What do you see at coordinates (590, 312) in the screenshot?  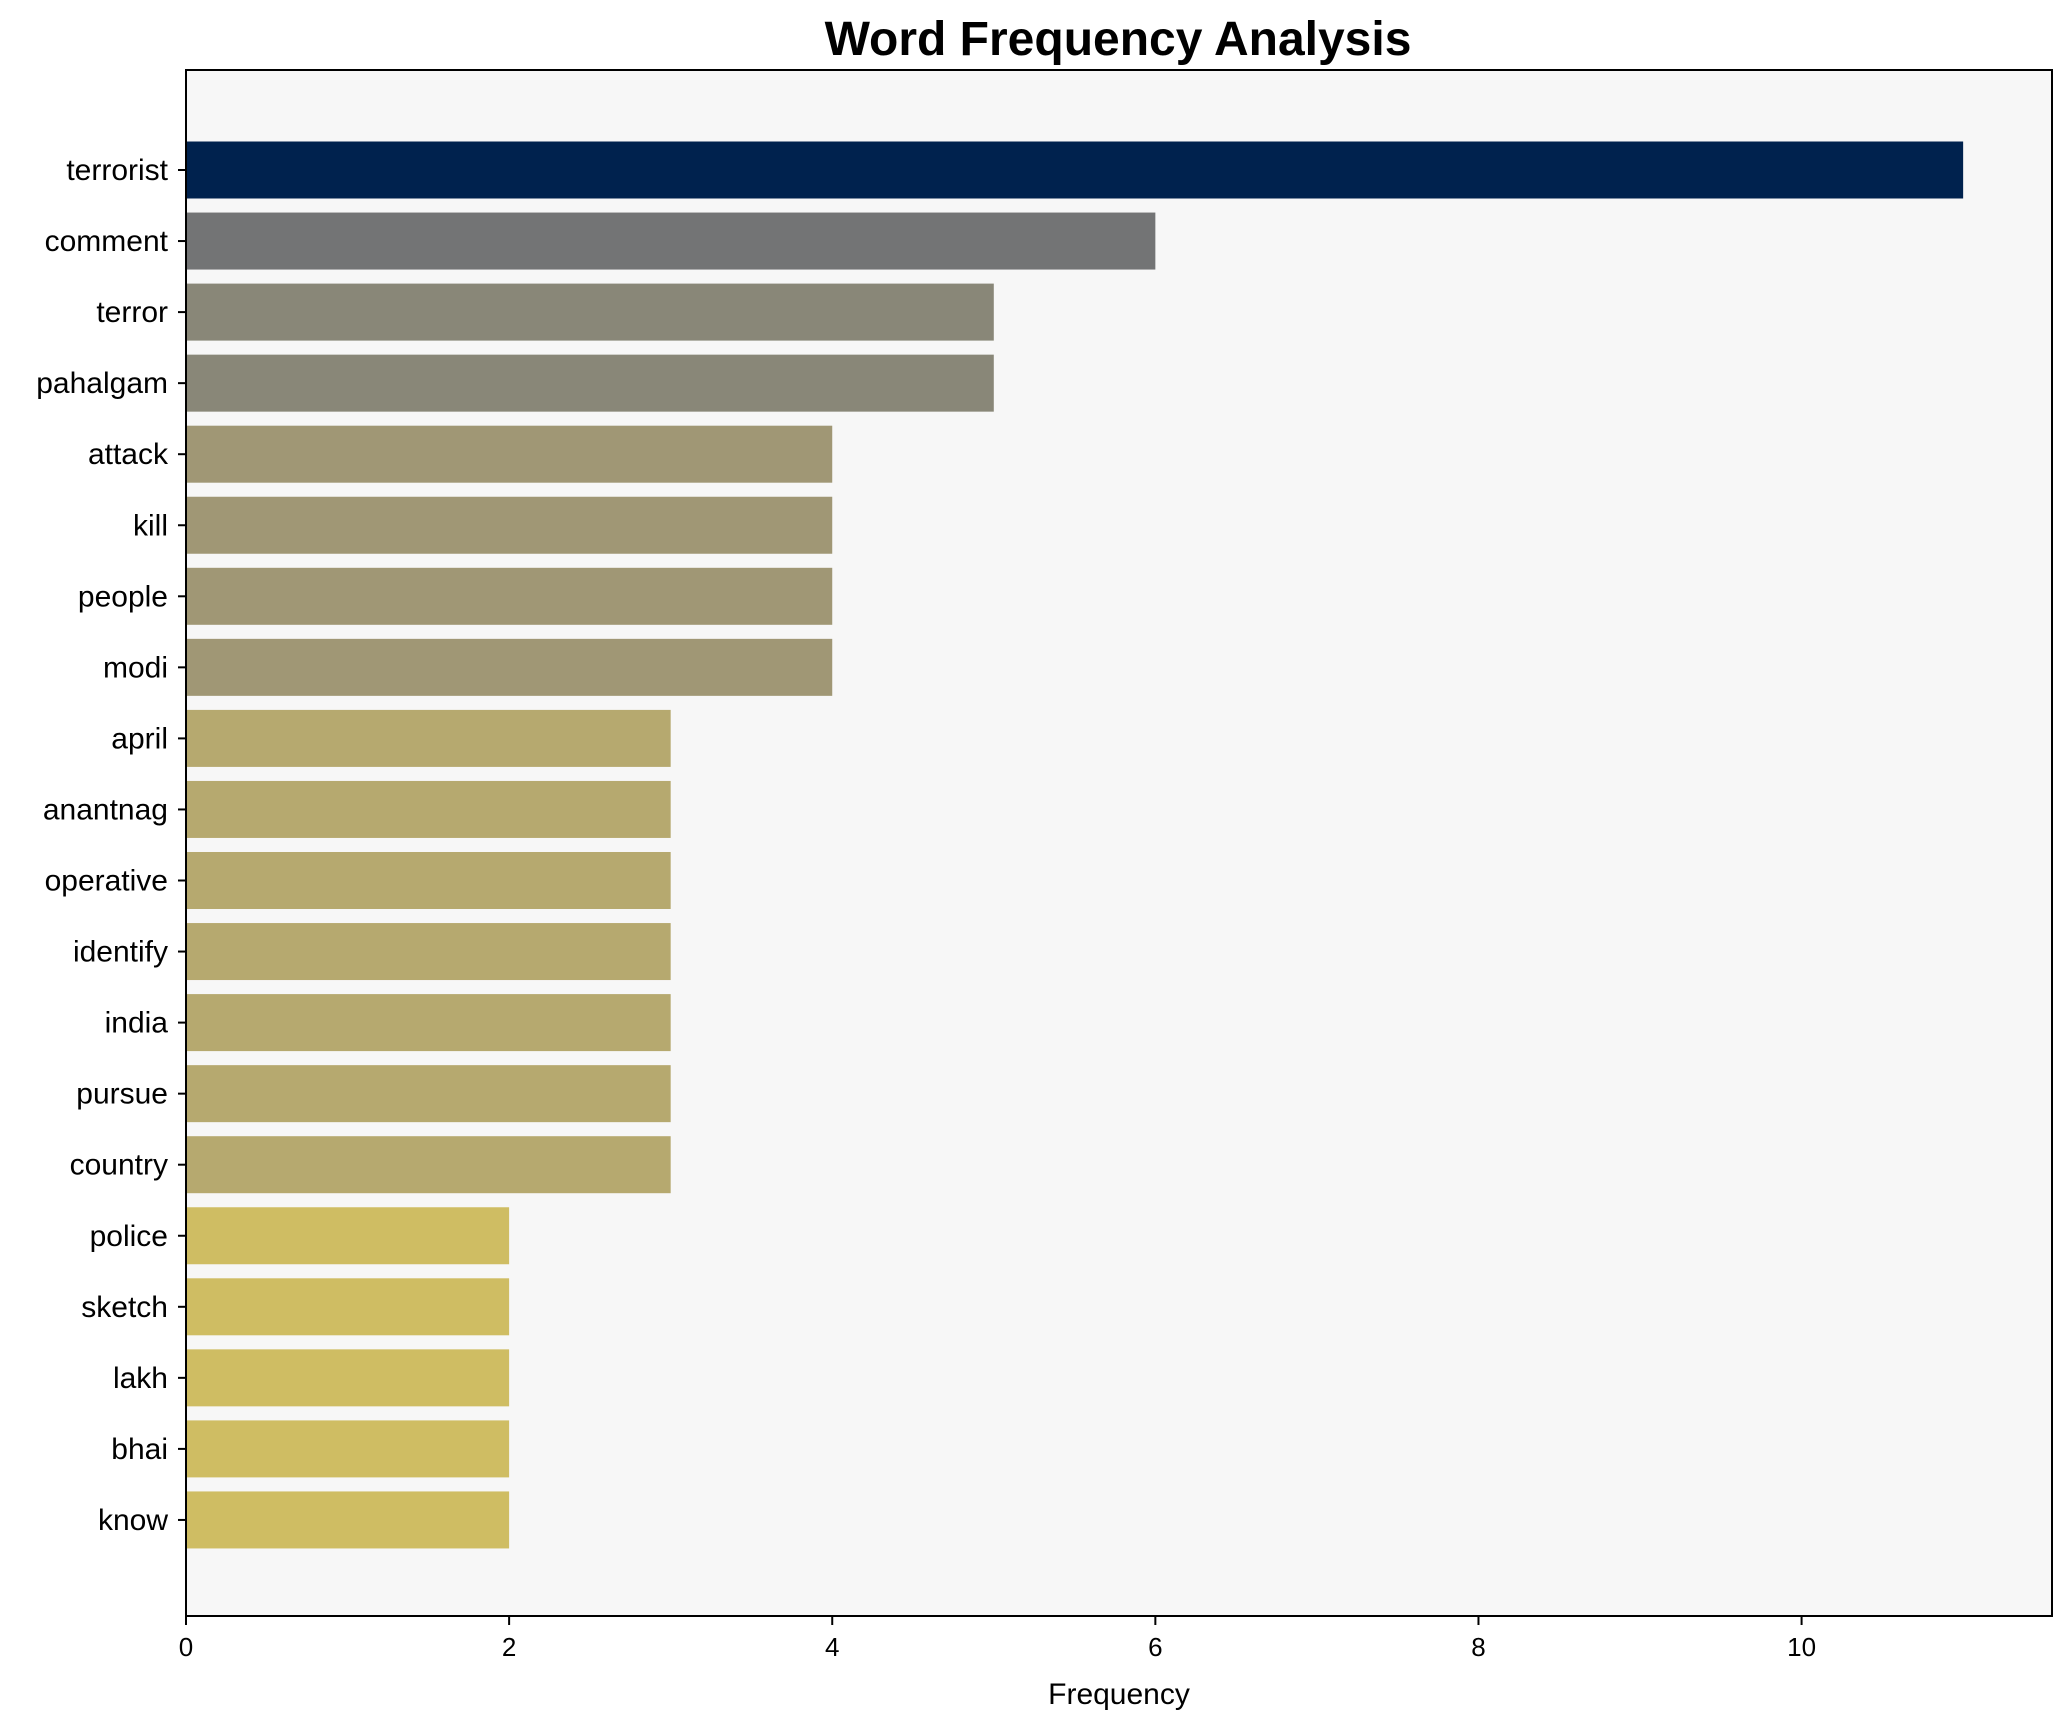 I see `bar-terror` at bounding box center [590, 312].